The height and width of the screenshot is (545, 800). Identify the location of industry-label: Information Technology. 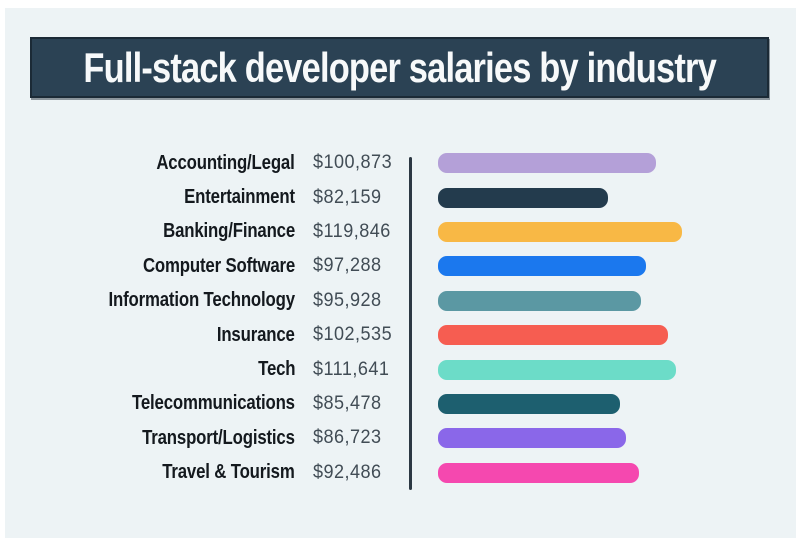
(202, 300).